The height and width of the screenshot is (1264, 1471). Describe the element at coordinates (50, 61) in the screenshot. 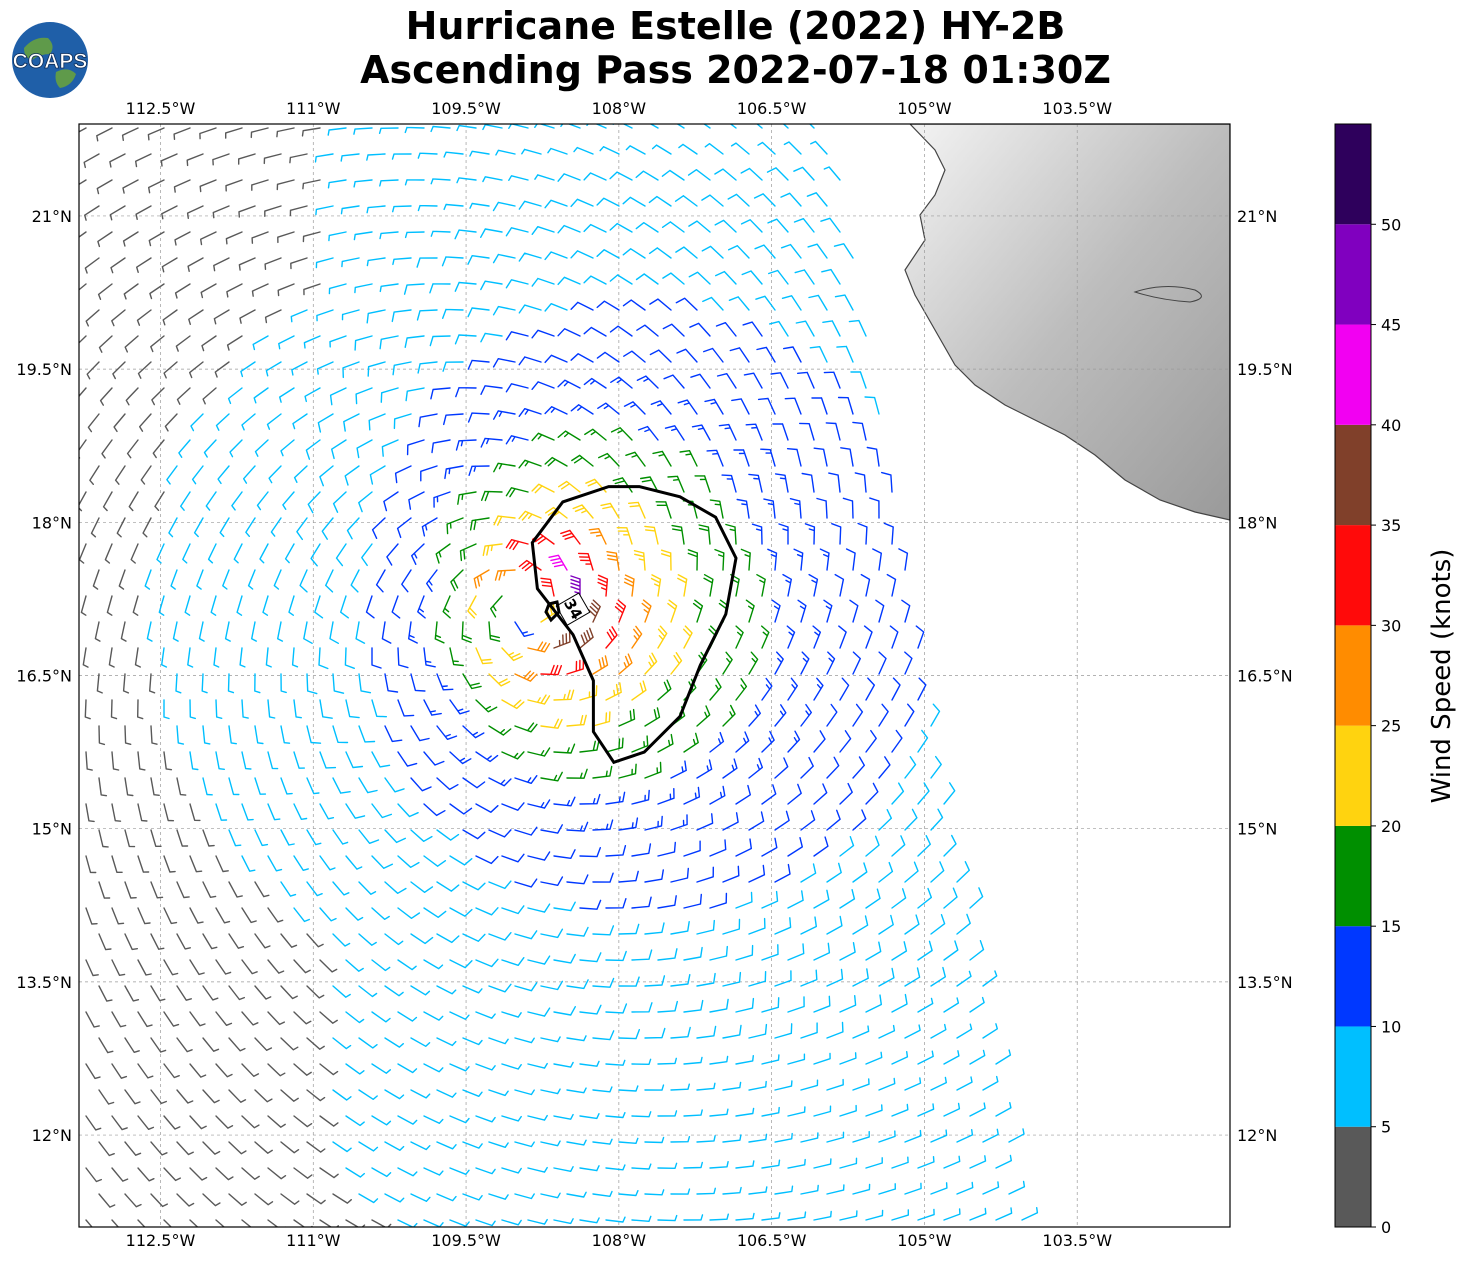

I see `logo-text: COAPS` at that location.